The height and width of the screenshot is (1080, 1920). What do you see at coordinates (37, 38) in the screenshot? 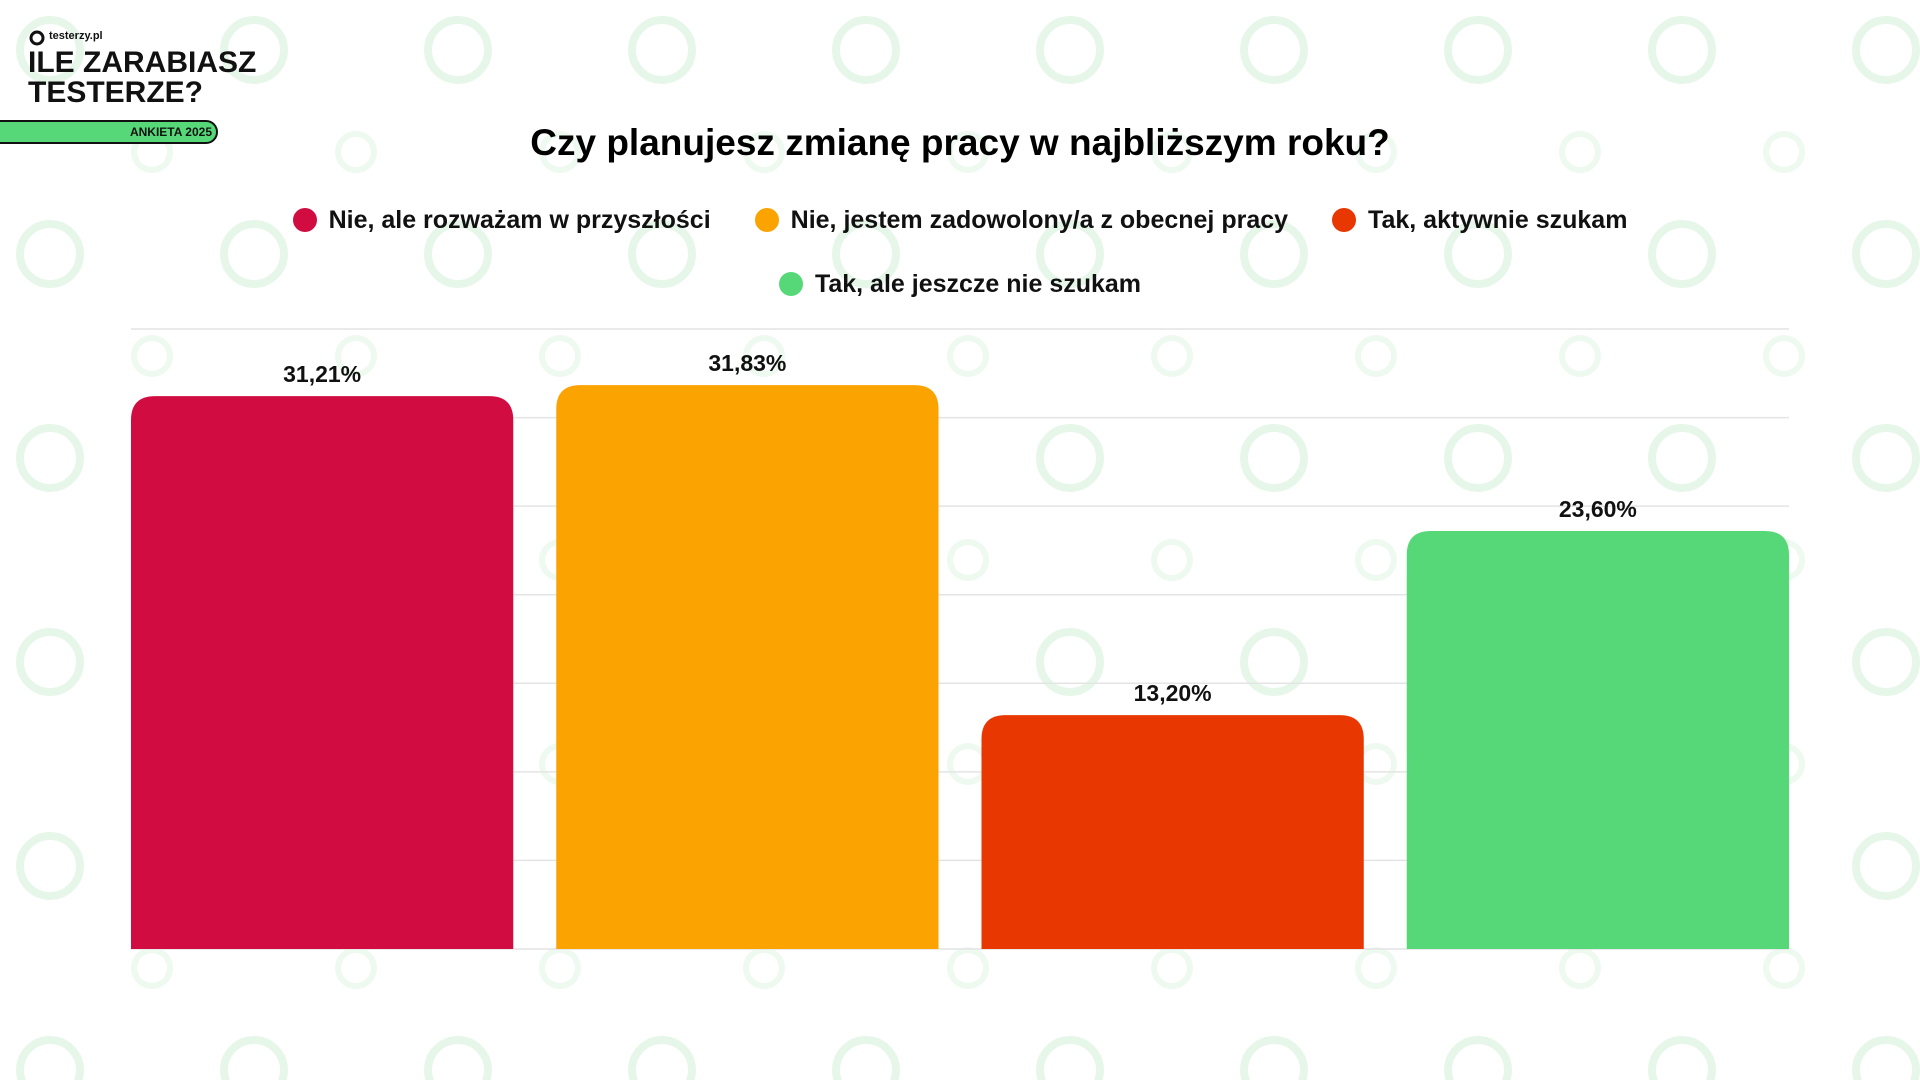
I see `logo-icon` at bounding box center [37, 38].